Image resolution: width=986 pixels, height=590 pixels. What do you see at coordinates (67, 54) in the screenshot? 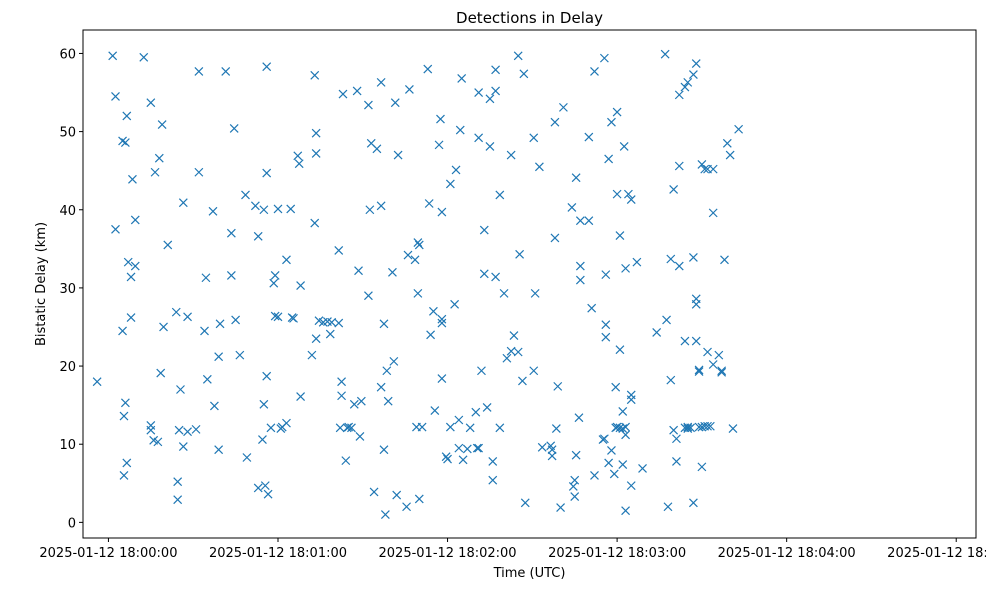
I see `y-tick-label: 60` at bounding box center [67, 54].